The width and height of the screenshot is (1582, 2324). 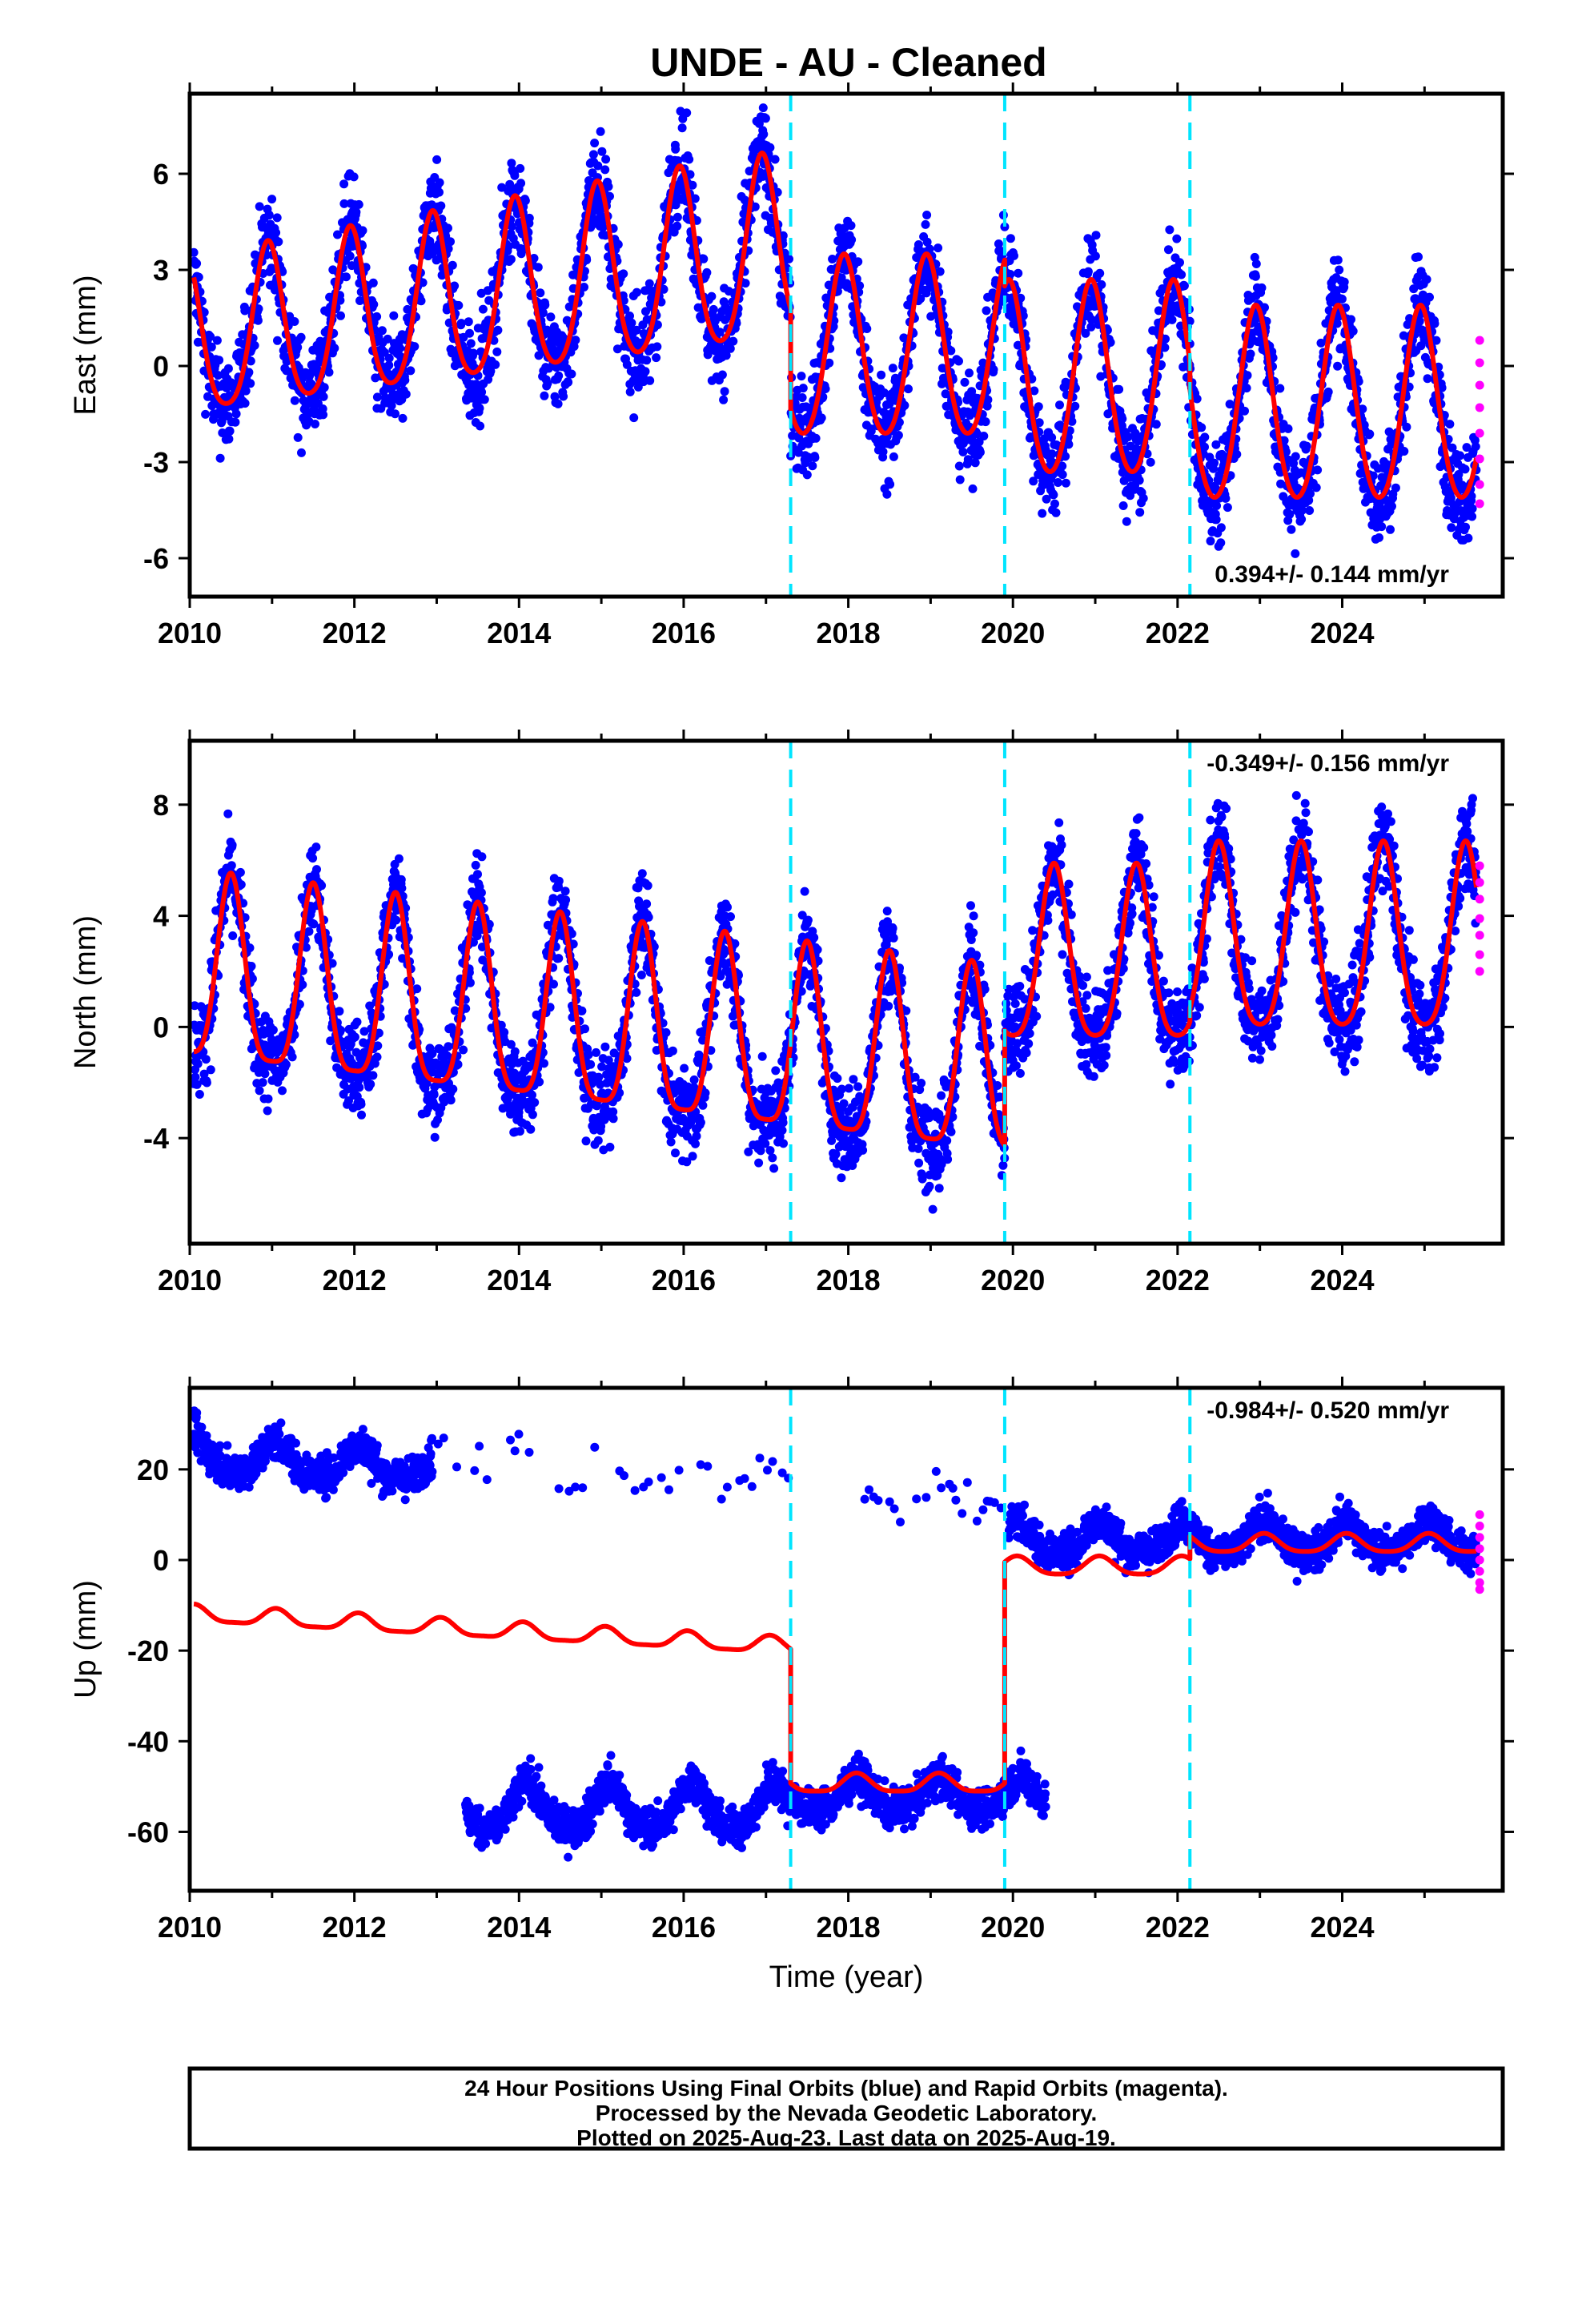 I want to click on x-tick-label: 2012, so click(x=355, y=633).